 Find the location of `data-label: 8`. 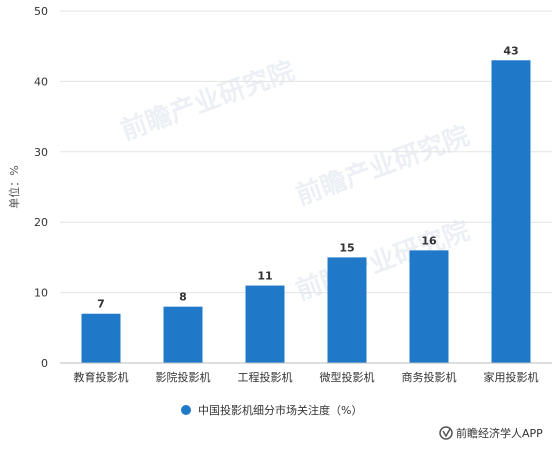

data-label: 8 is located at coordinates (183, 297).